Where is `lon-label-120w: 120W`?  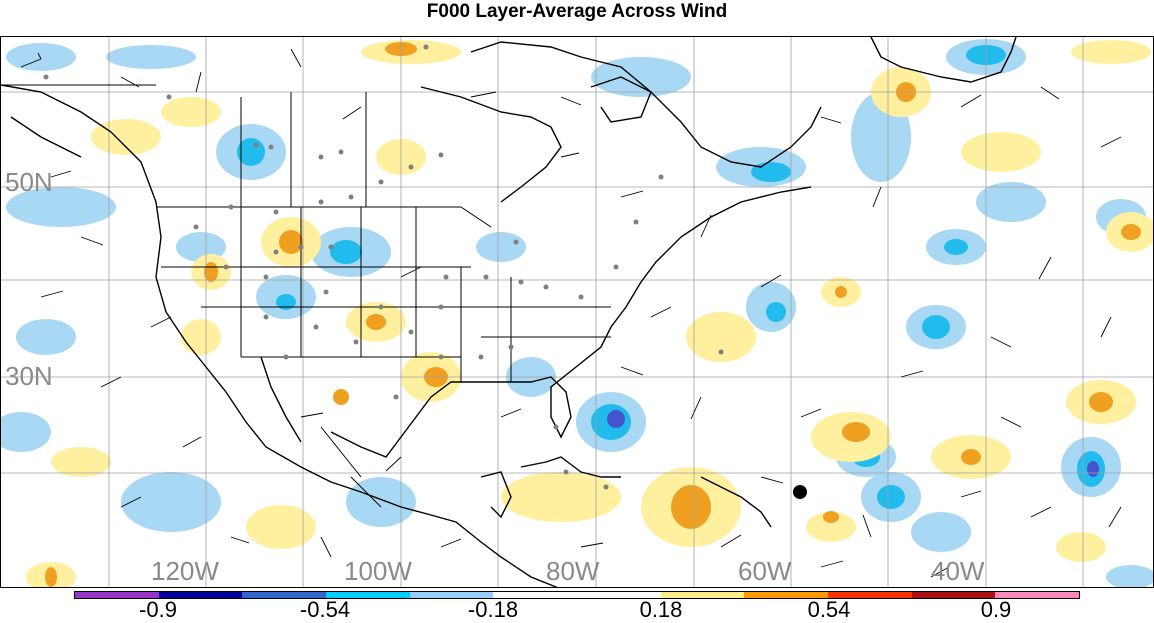
lon-label-120w: 120W is located at coordinates (185, 571).